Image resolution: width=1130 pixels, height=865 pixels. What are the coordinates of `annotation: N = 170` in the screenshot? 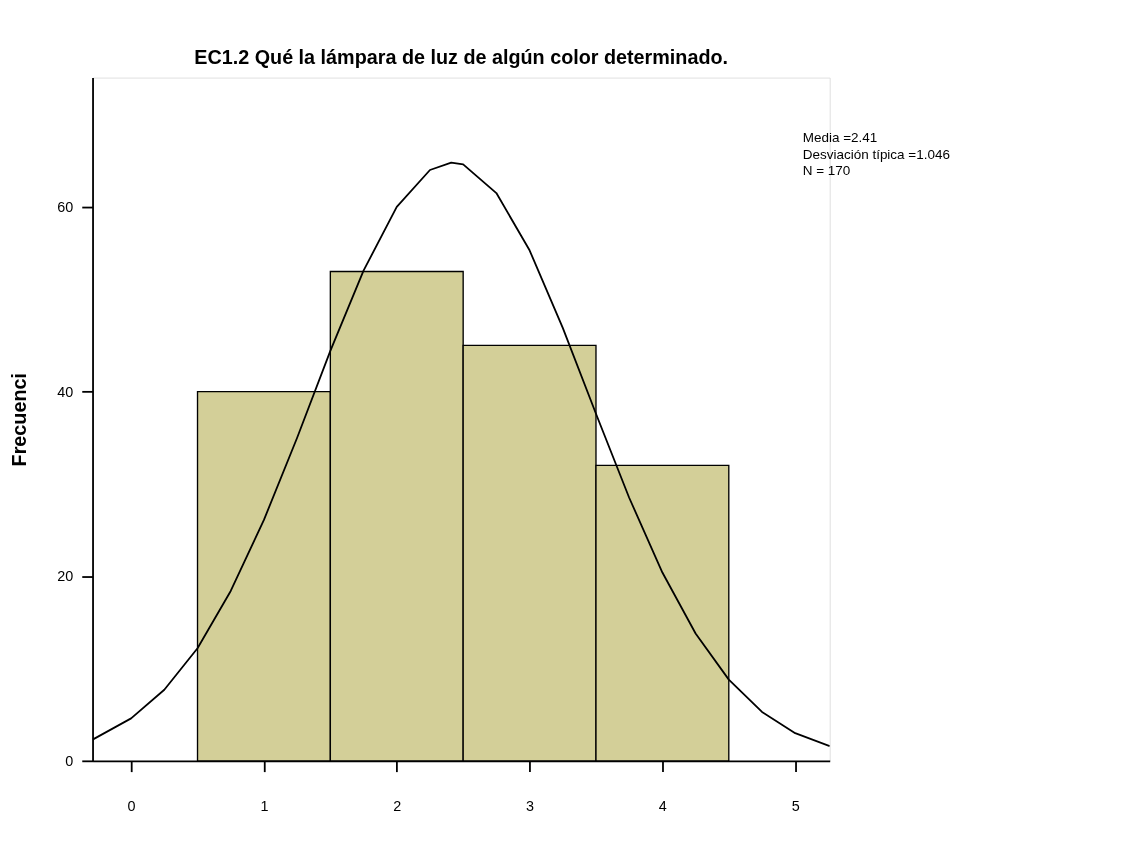 It's located at (826, 170).